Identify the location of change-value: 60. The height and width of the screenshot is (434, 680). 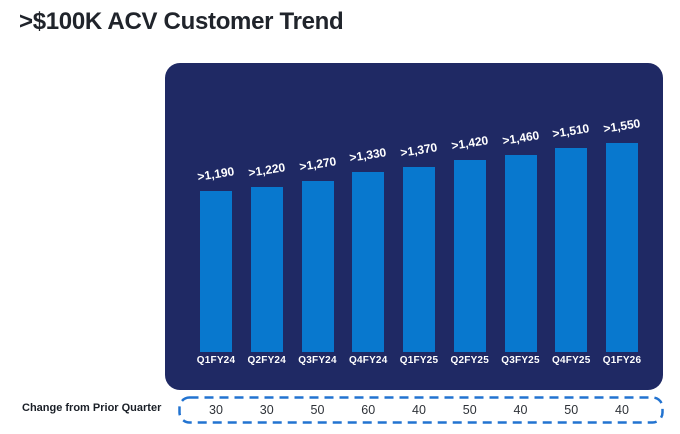
(368, 410).